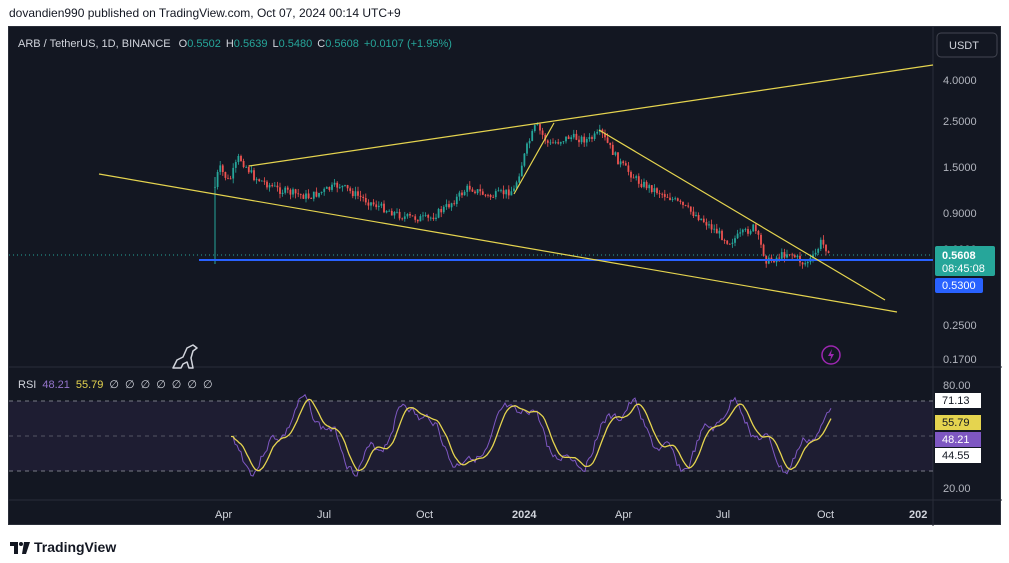 The width and height of the screenshot is (1009, 563). I want to click on rally-trendline, so click(534, 158).